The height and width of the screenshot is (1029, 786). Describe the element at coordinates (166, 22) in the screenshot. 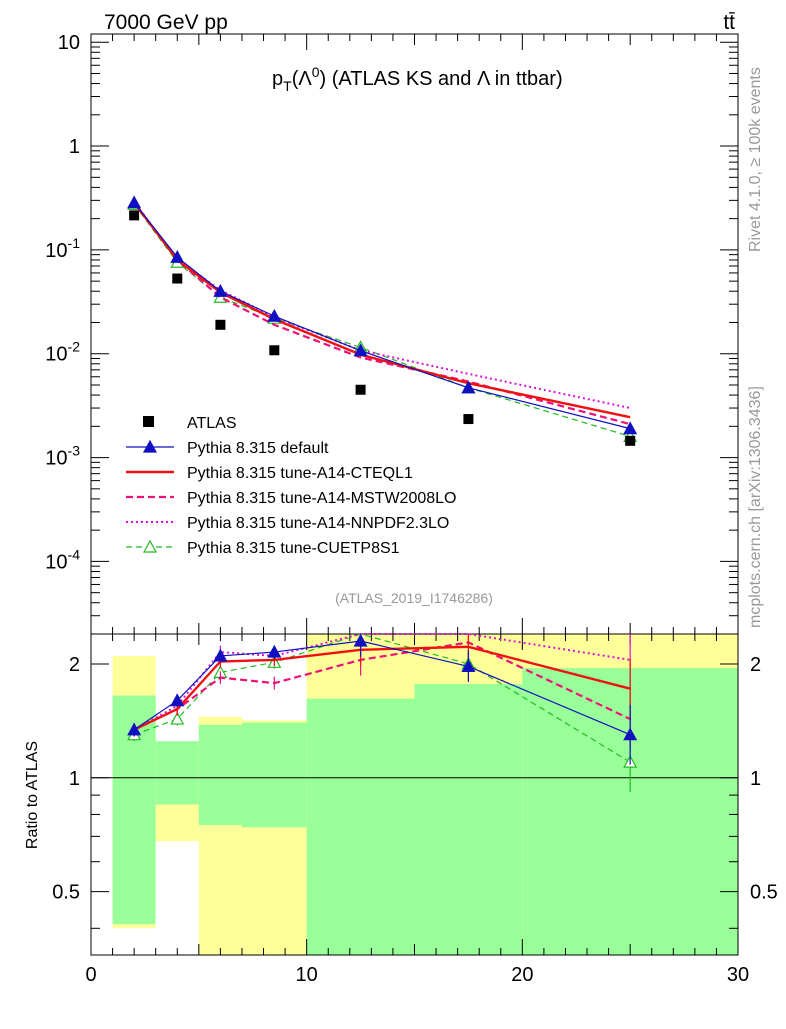

I see `energy-label: 7000 GeV pp` at that location.